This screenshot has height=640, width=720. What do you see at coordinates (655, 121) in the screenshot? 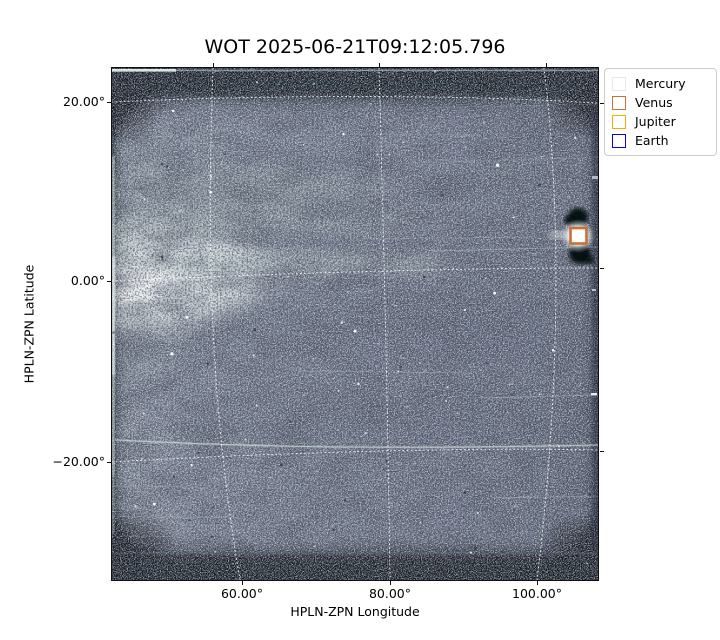
I see `legend-label: Jupiter` at bounding box center [655, 121].